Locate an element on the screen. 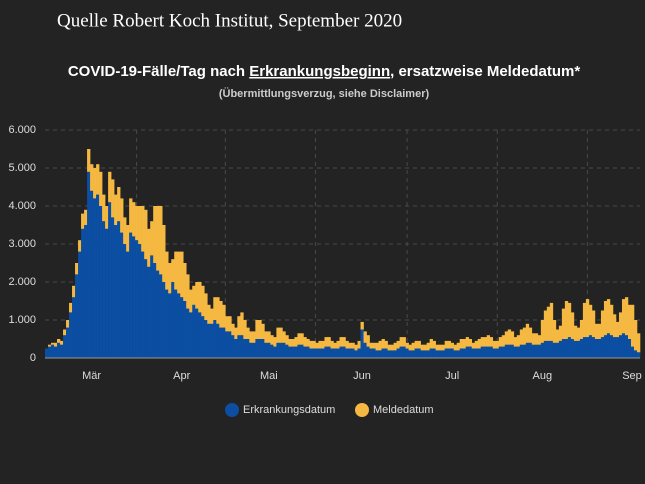 This screenshot has height=484, width=645. x-tick-label: Mai is located at coordinates (269, 376).